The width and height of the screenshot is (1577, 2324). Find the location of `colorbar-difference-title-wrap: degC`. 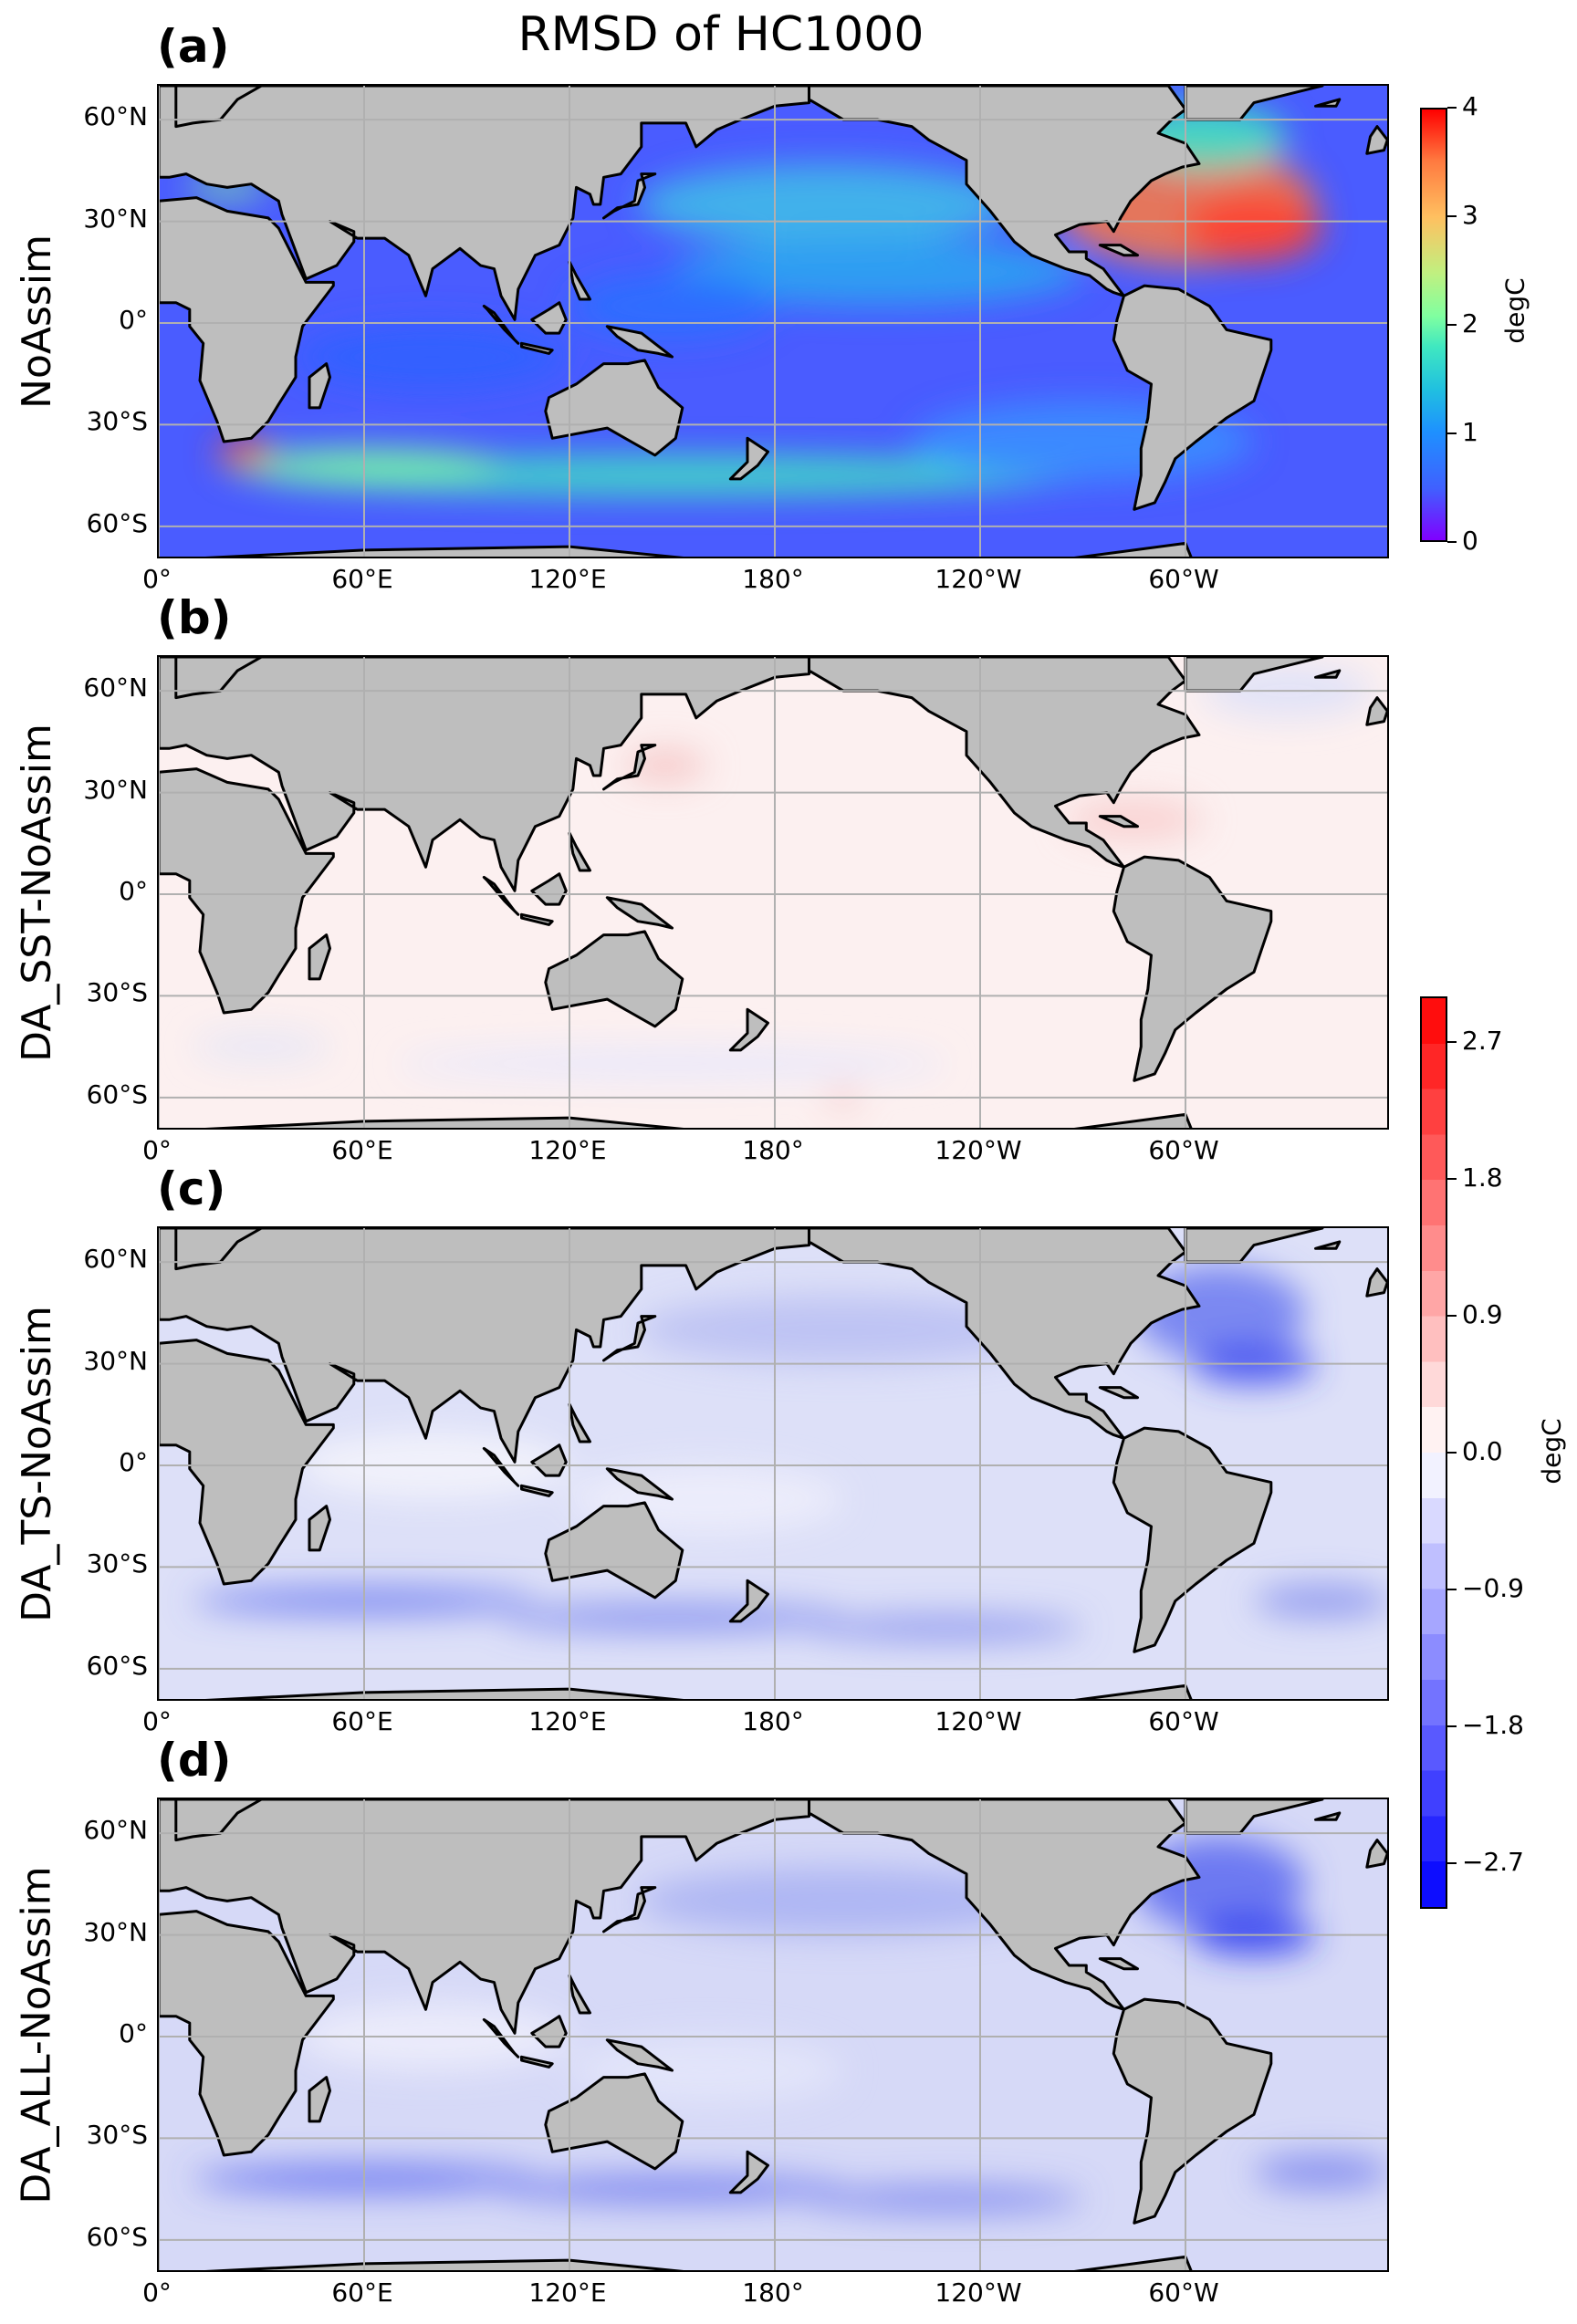

colorbar-difference-title-wrap: degC is located at coordinates (1551, 1450).